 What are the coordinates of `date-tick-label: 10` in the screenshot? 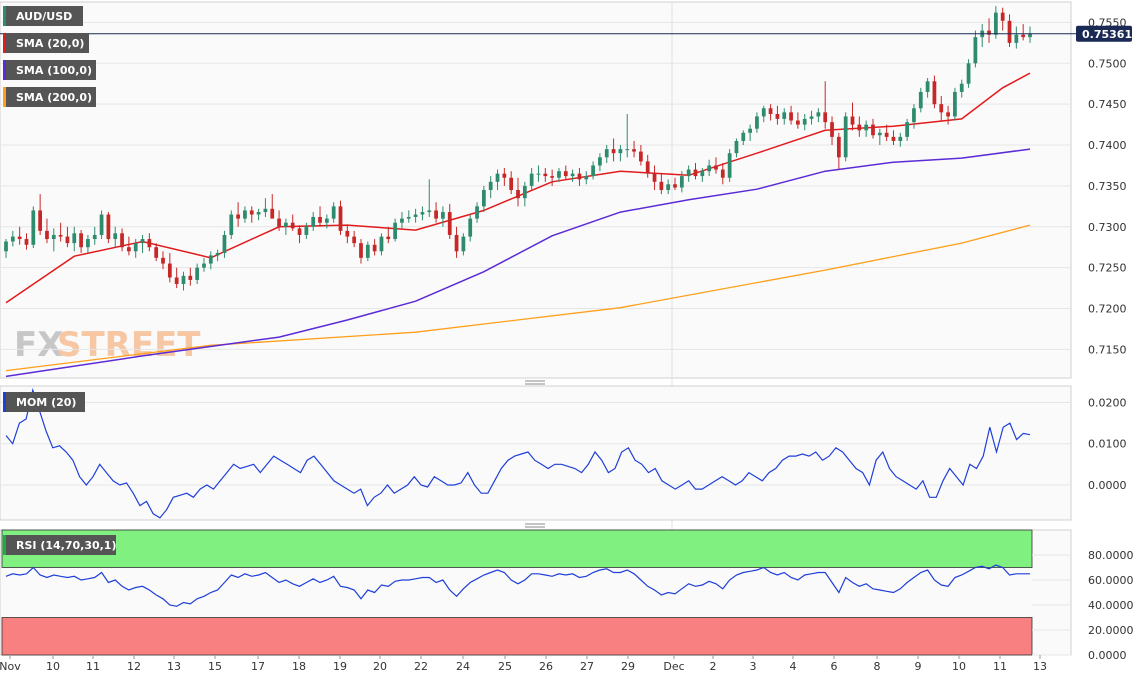 It's located at (53, 666).